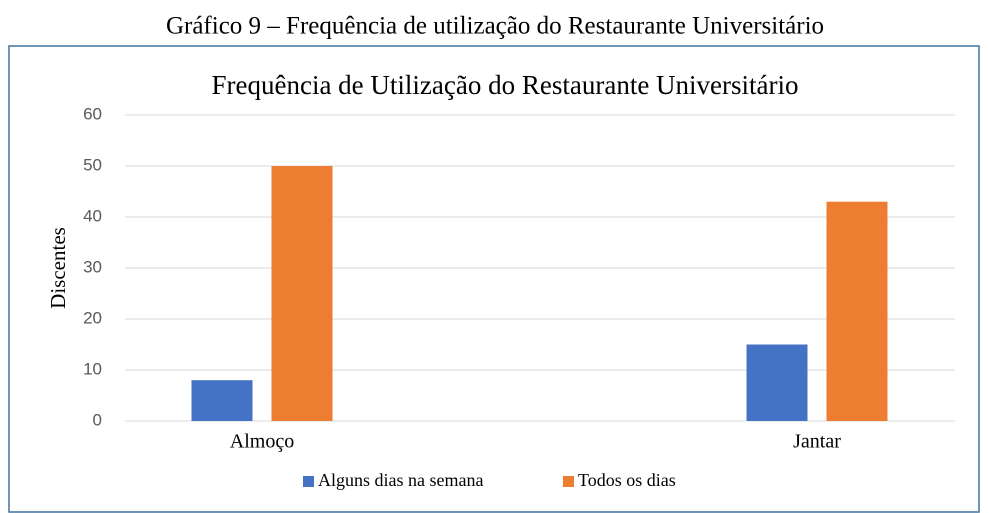 The height and width of the screenshot is (513, 989). What do you see at coordinates (817, 442) in the screenshot?
I see `x-tick-label: Jantar` at bounding box center [817, 442].